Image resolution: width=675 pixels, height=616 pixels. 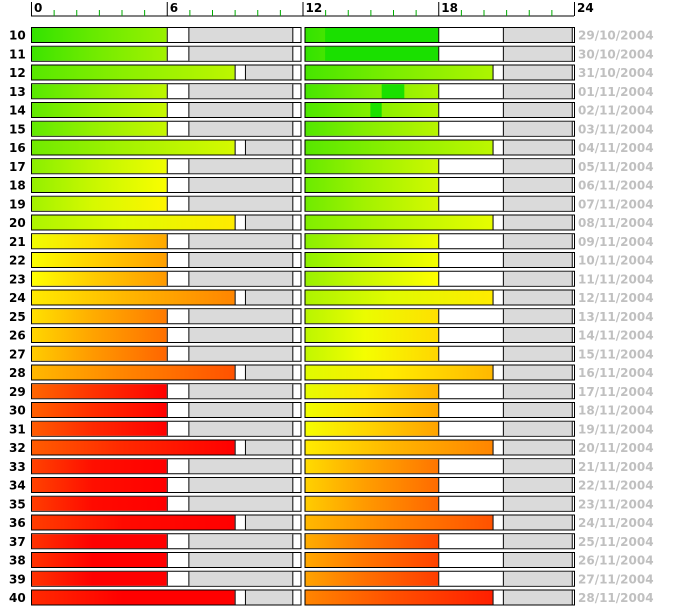 What do you see at coordinates (616, 336) in the screenshot?
I see `row-date-label: 14/11/2004` at bounding box center [616, 336].